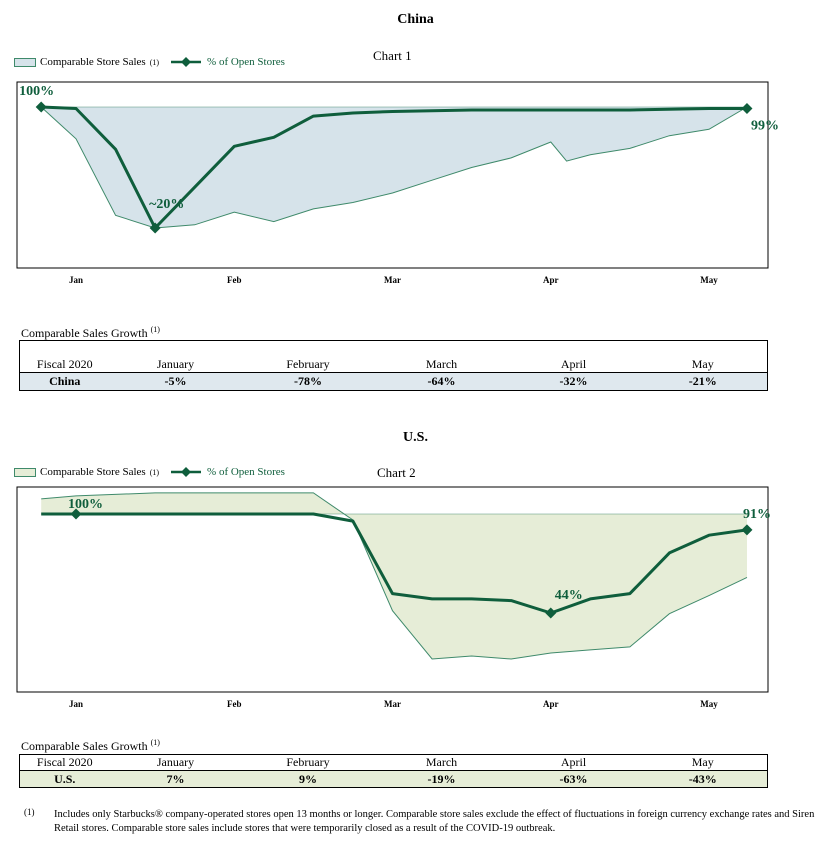  I want to click on data-label: 44%, so click(569, 595).